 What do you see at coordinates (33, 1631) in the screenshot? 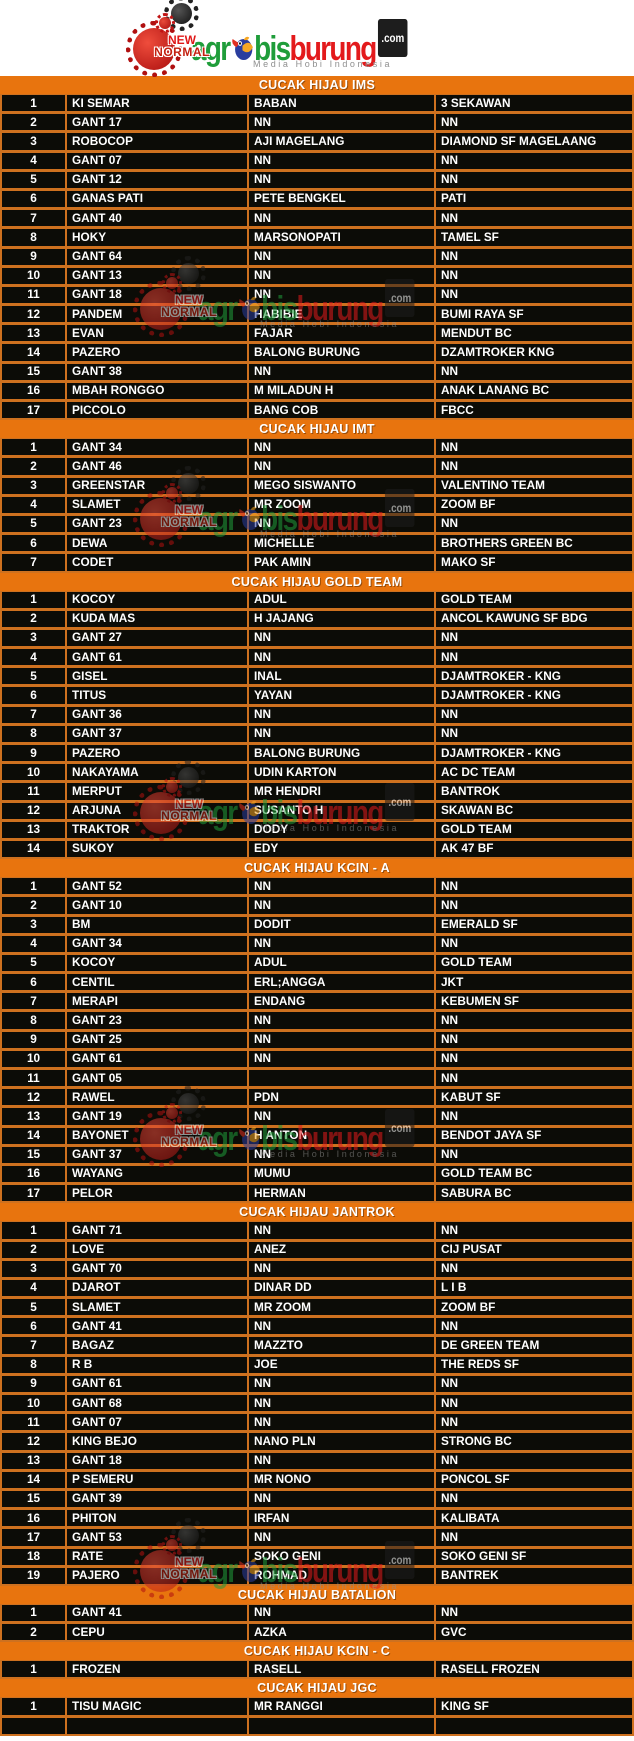
I see `rank-cell: 2` at bounding box center [33, 1631].